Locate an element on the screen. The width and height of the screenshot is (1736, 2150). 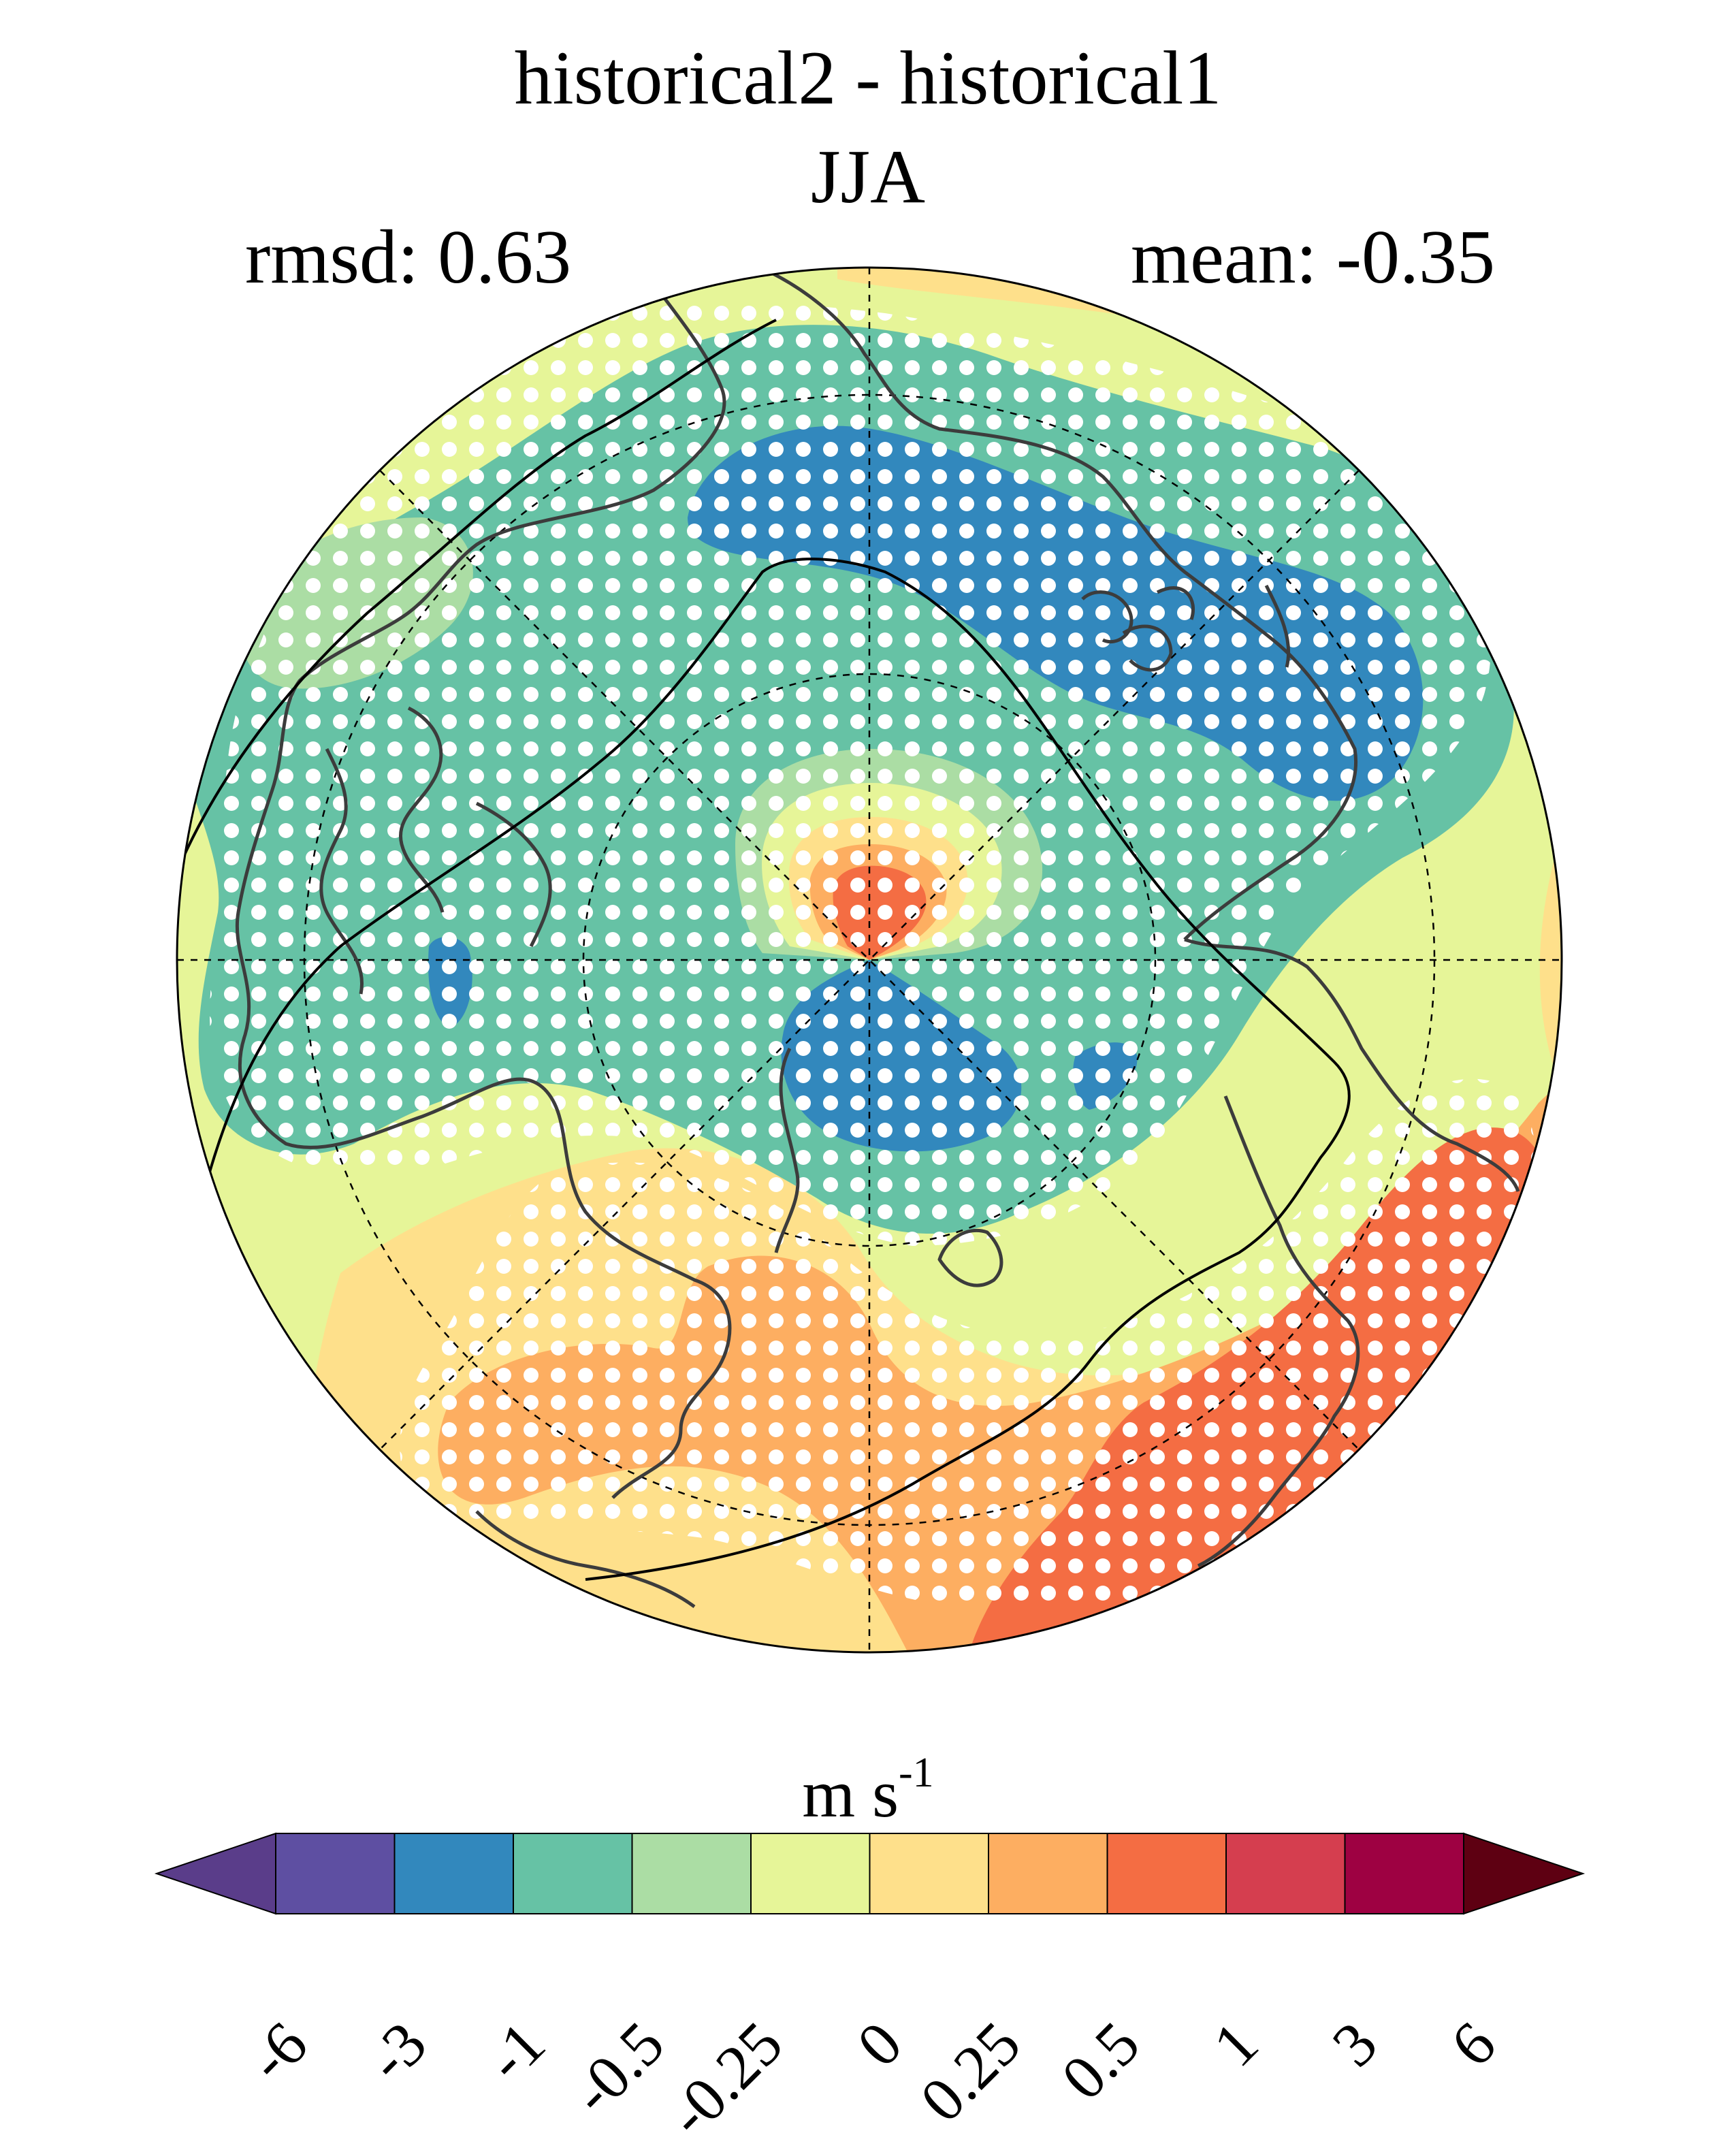
colorbar-under-triangle is located at coordinates (215, 1874).